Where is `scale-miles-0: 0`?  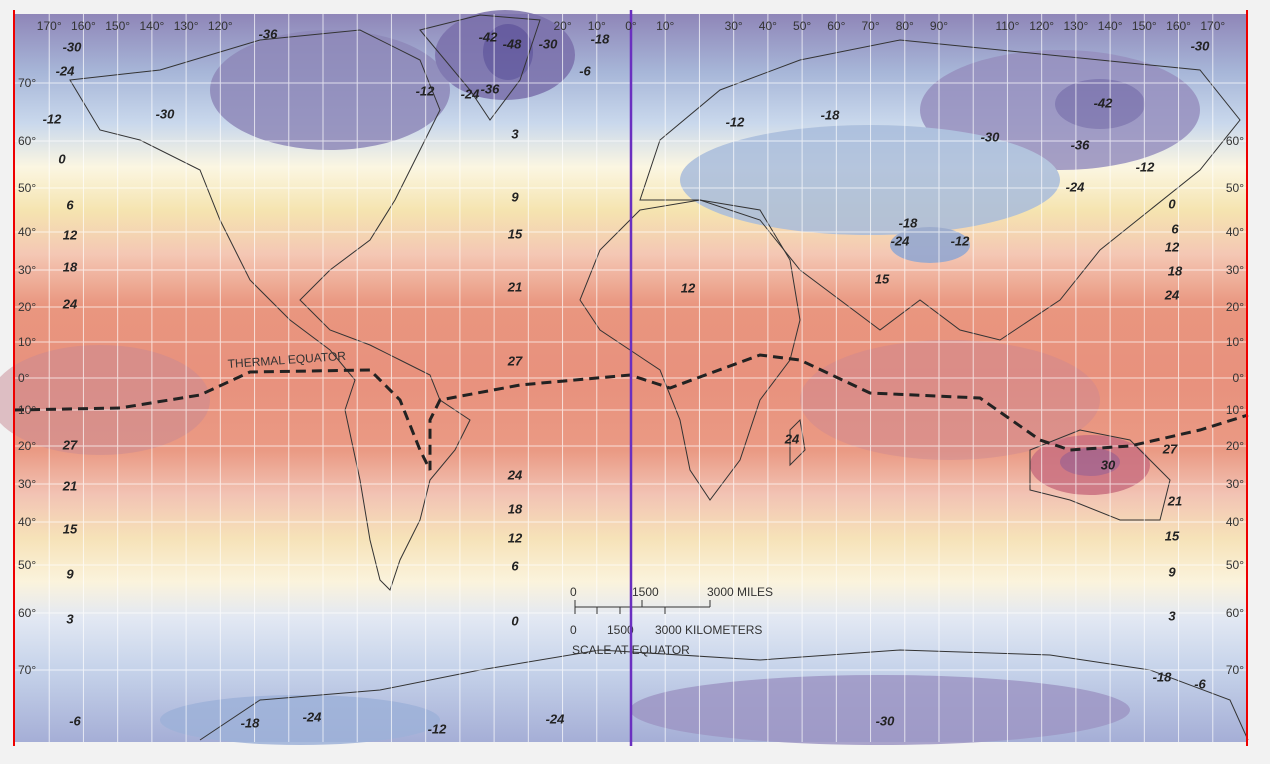 scale-miles-0: 0 is located at coordinates (573, 592).